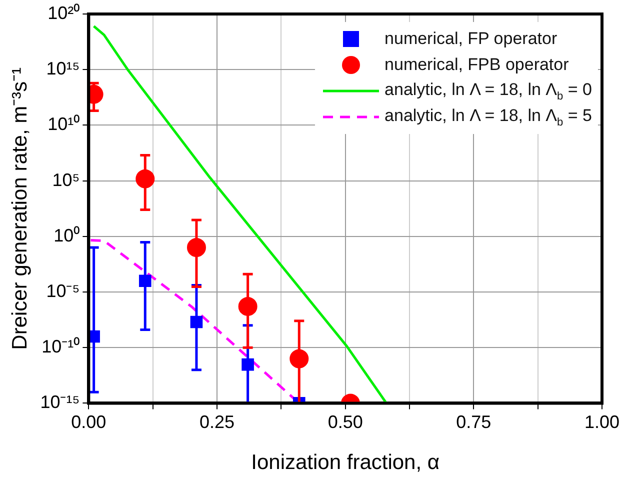 Image resolution: width=640 pixels, height=486 pixels. Describe the element at coordinates (60, 402) in the screenshot. I see `y-tick-label: 10⁻¹⁵` at that location.